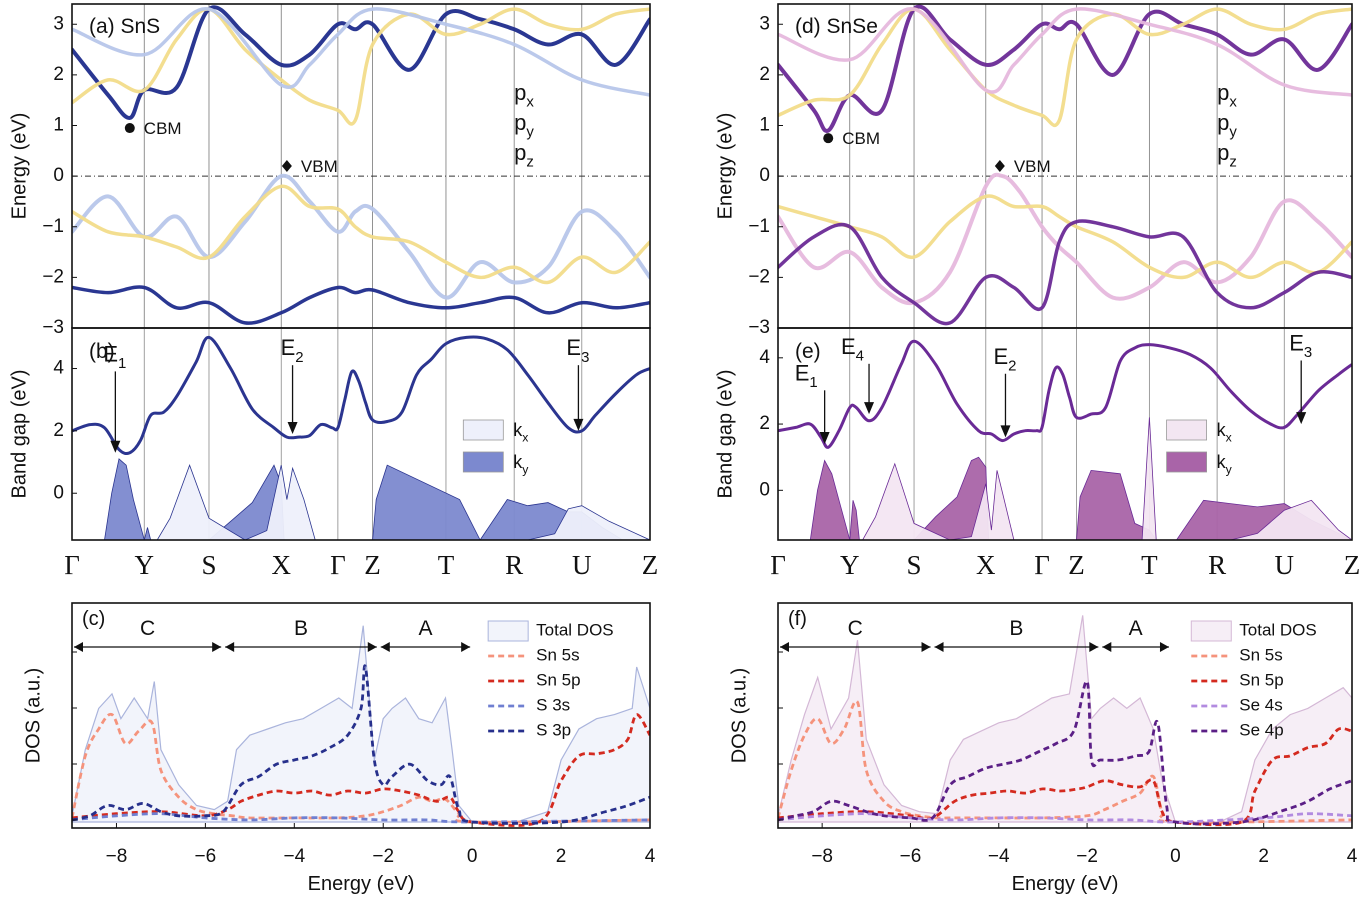 Image resolution: width=1367 pixels, height=901 pixels. I want to click on legend-label-s-3s: S 3s, so click(553, 704).